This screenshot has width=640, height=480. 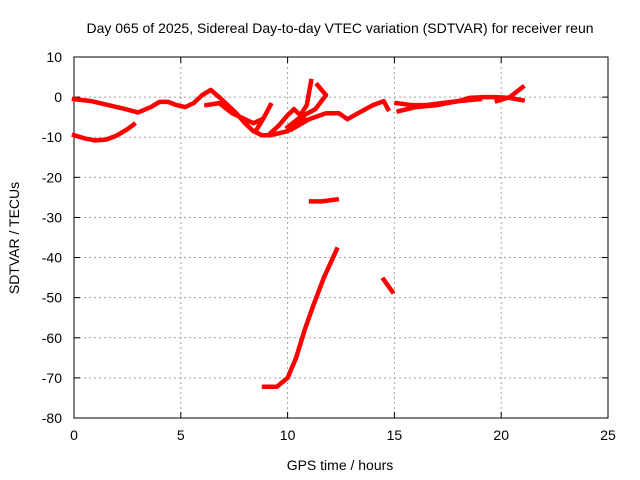 What do you see at coordinates (52, 418) in the screenshot?
I see `y-tick-label: -80` at bounding box center [52, 418].